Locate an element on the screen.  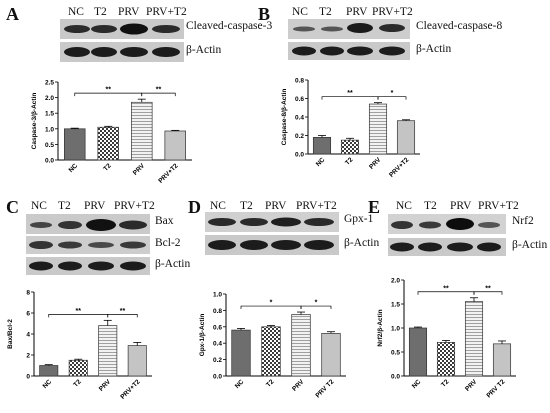
blot-nrf2 is located at coordinates (447, 224).